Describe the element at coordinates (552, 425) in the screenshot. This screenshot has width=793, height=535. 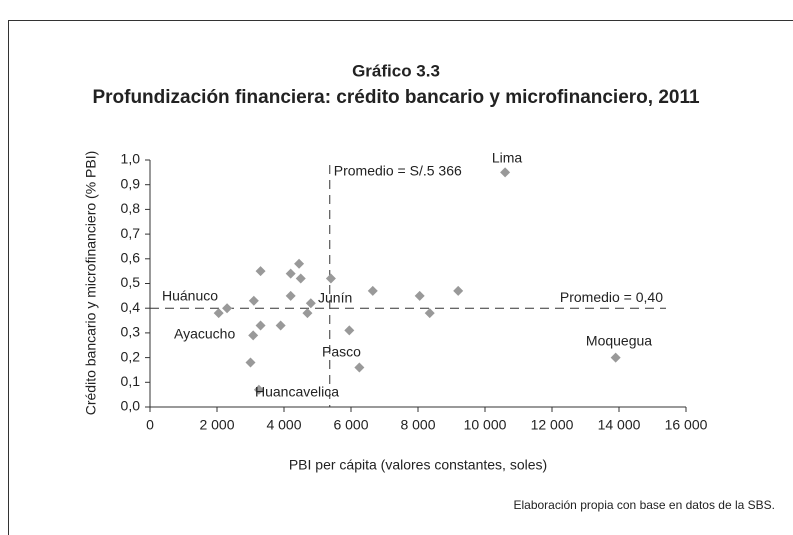
I see `x-tick-label: 12 000` at that location.